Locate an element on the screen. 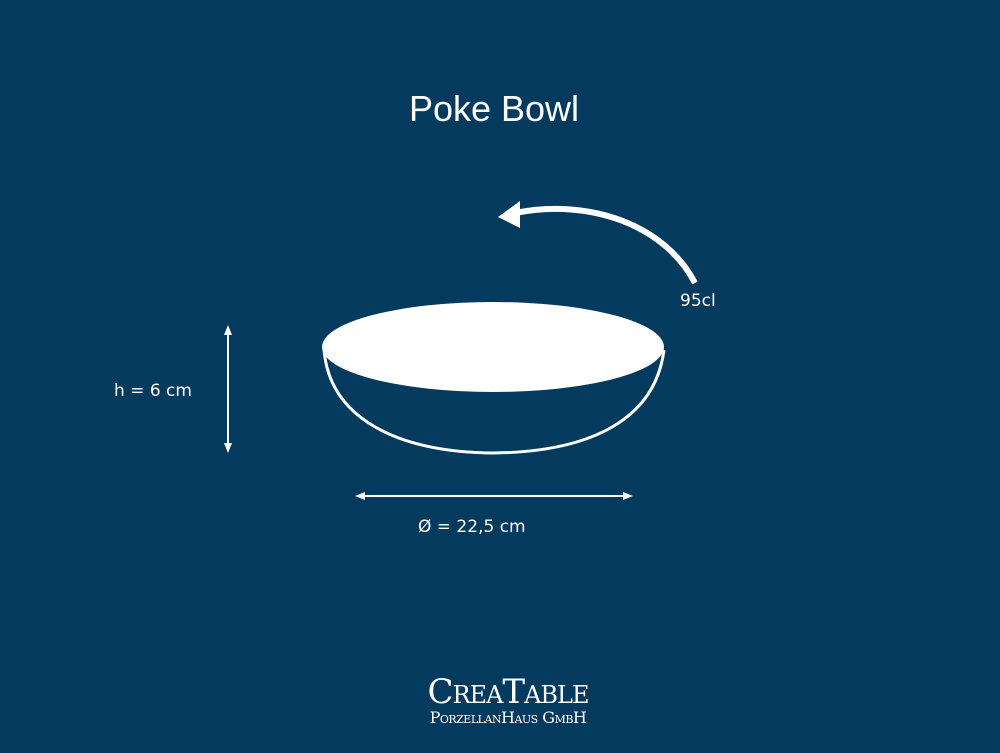  volume-arrowhead is located at coordinates (509, 214).